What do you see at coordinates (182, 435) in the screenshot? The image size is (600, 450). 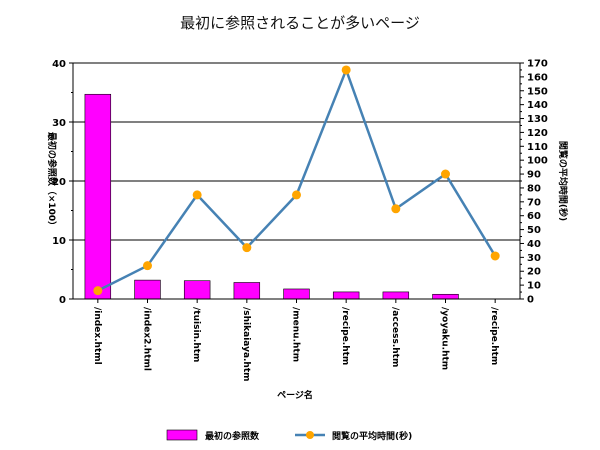 I see `legend-swatch-bar` at bounding box center [182, 435].